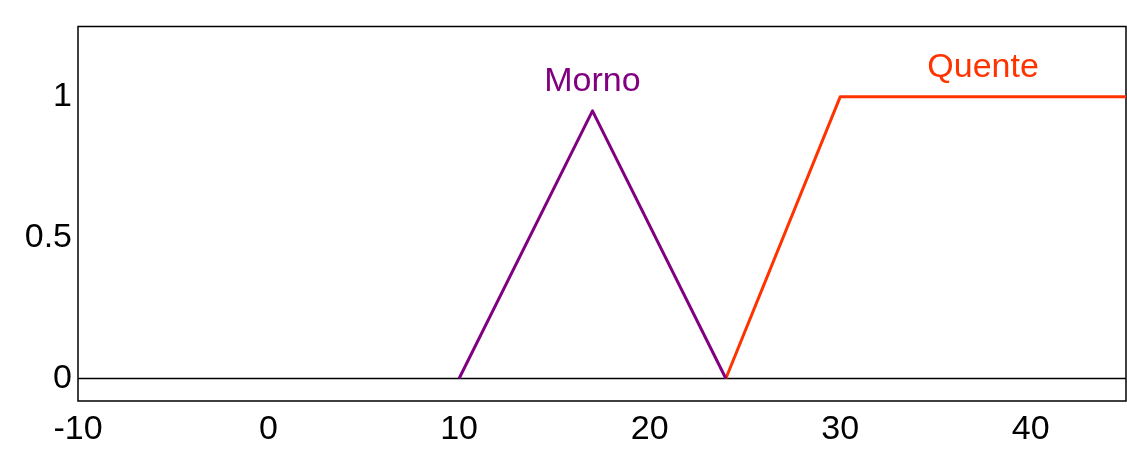 The image size is (1127, 455). What do you see at coordinates (592, 79) in the screenshot?
I see `series-label: Morno` at bounding box center [592, 79].